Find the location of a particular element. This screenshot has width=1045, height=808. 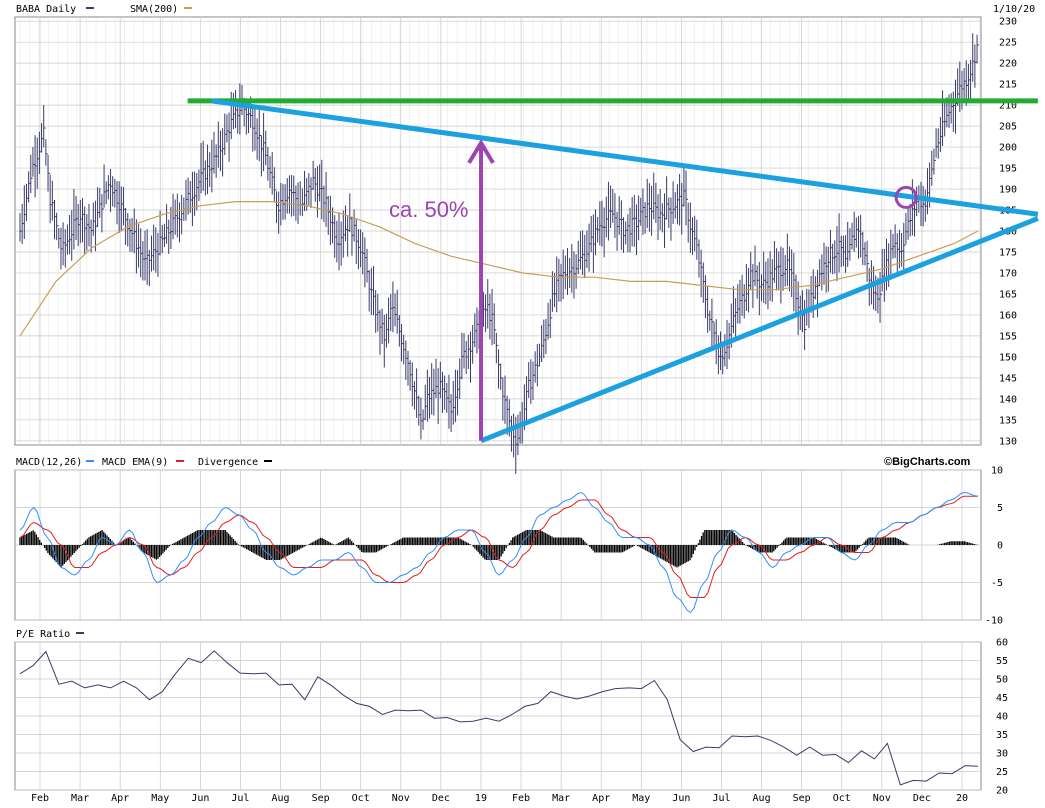

symbol-label: BABA Daily is located at coordinates (46, 9).